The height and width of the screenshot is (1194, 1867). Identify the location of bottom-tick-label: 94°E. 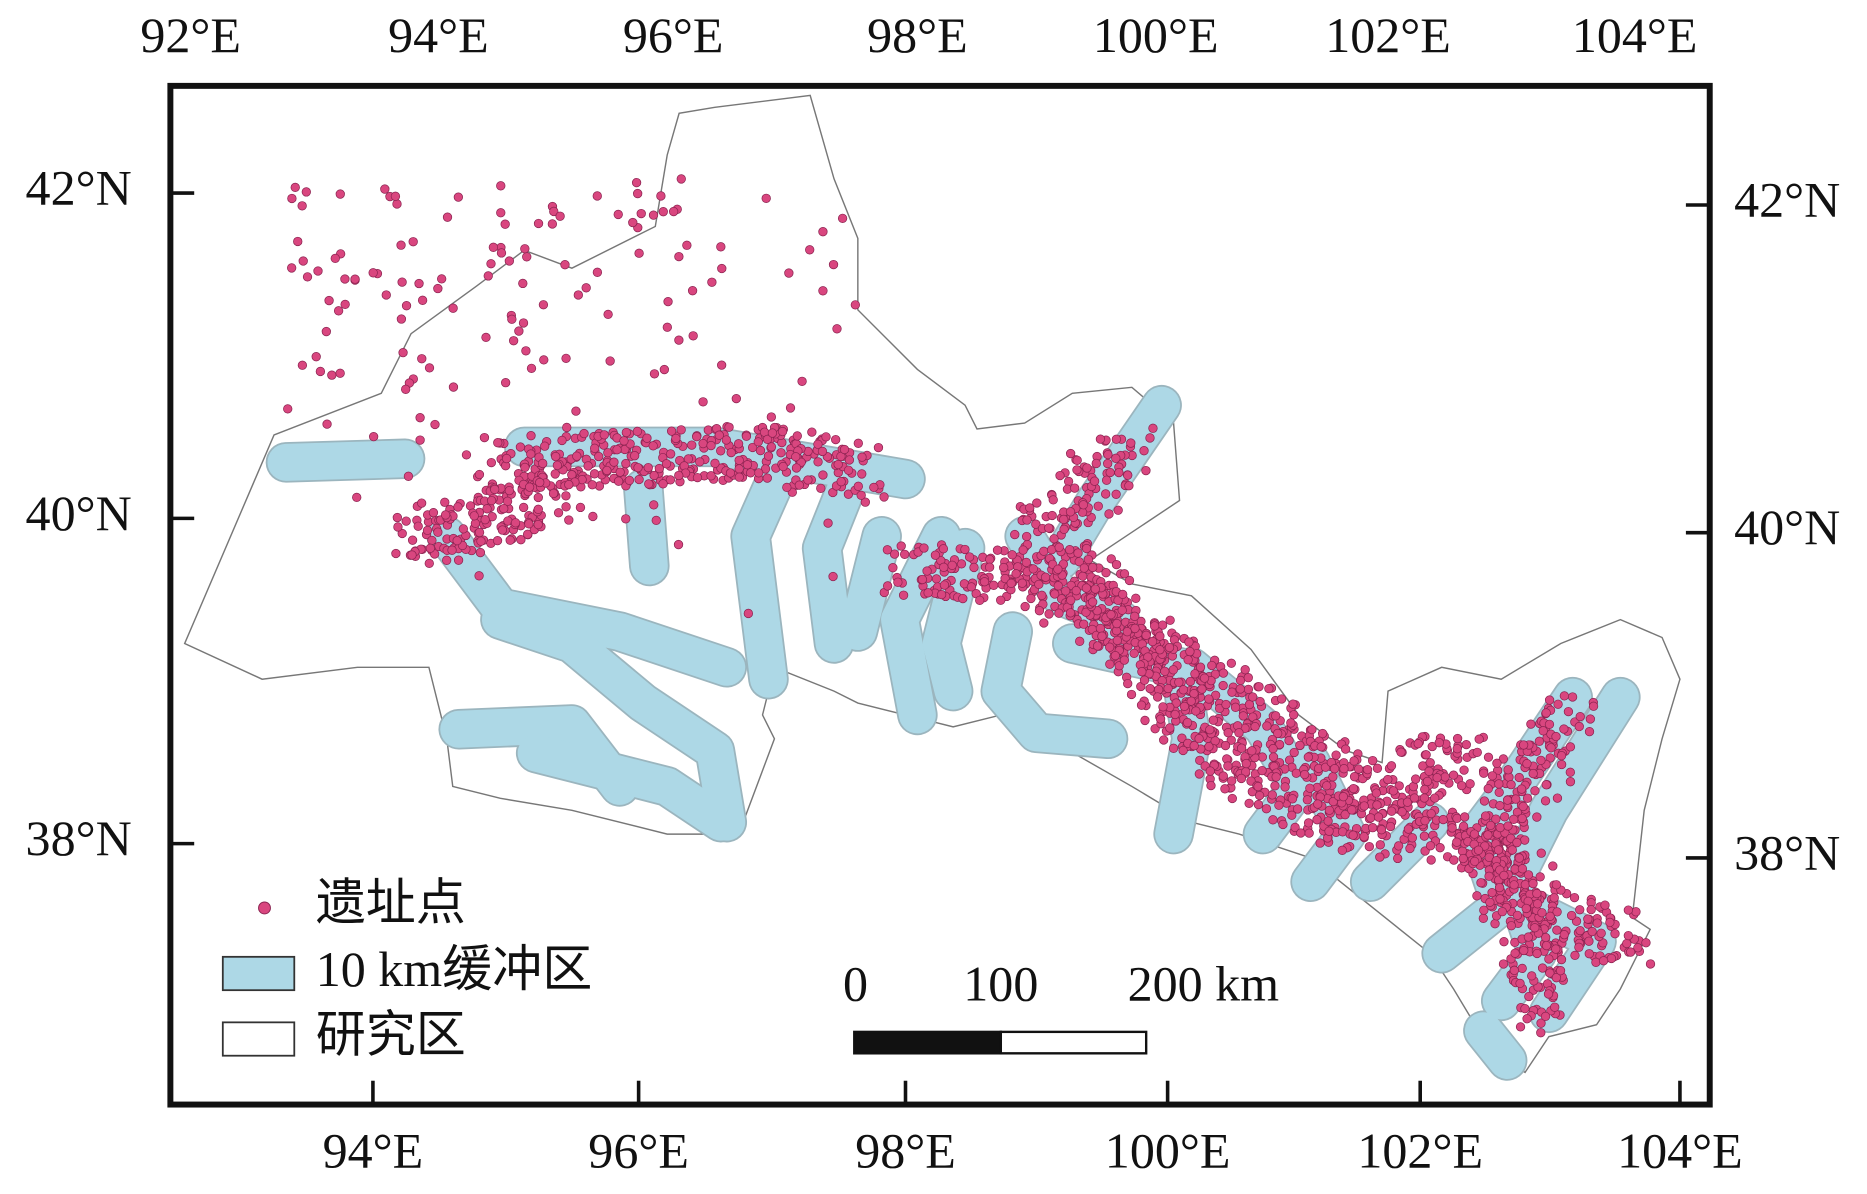
(373, 1150).